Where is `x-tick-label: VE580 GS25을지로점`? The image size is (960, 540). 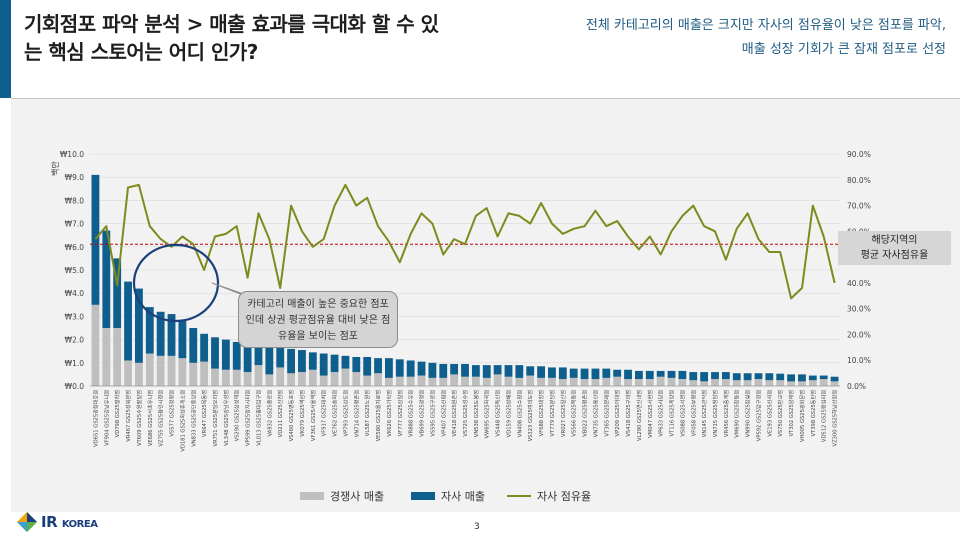 x-tick-label: VE580 GS25을지로점 is located at coordinates (378, 416).